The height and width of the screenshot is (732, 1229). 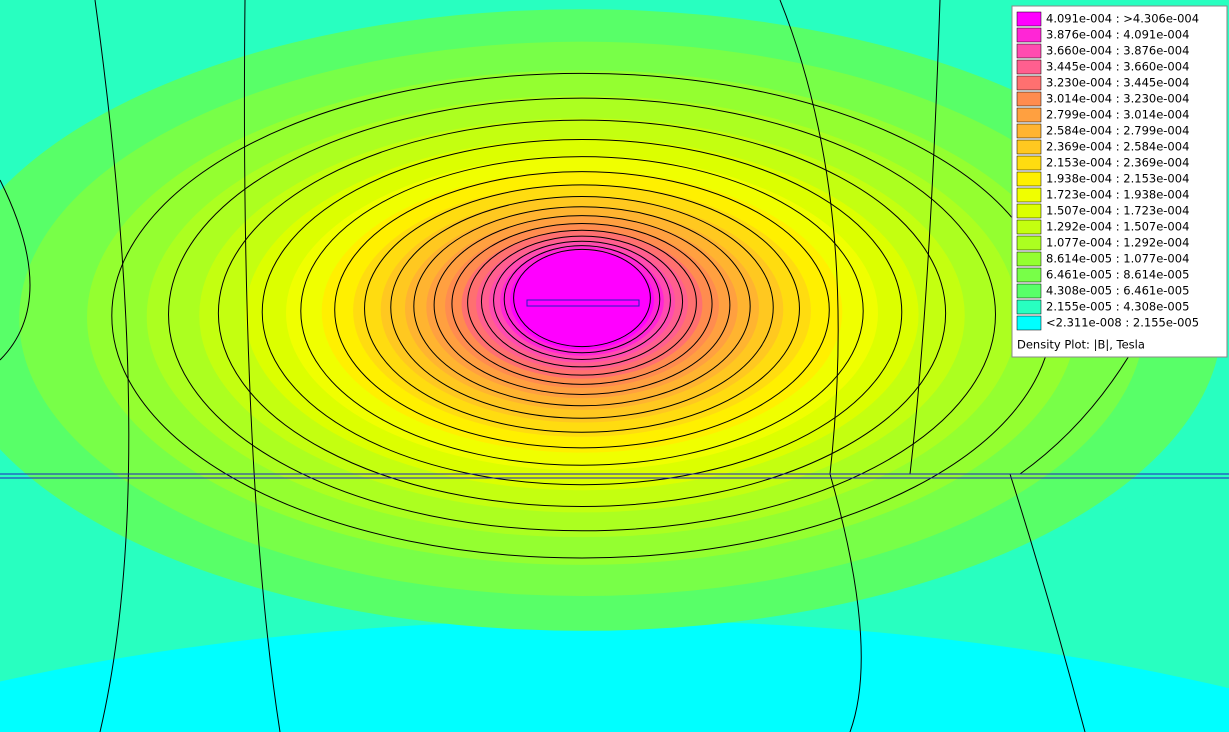 I want to click on legend-label: 6.461e-005 : 8.614e-005, so click(x=1117, y=275).